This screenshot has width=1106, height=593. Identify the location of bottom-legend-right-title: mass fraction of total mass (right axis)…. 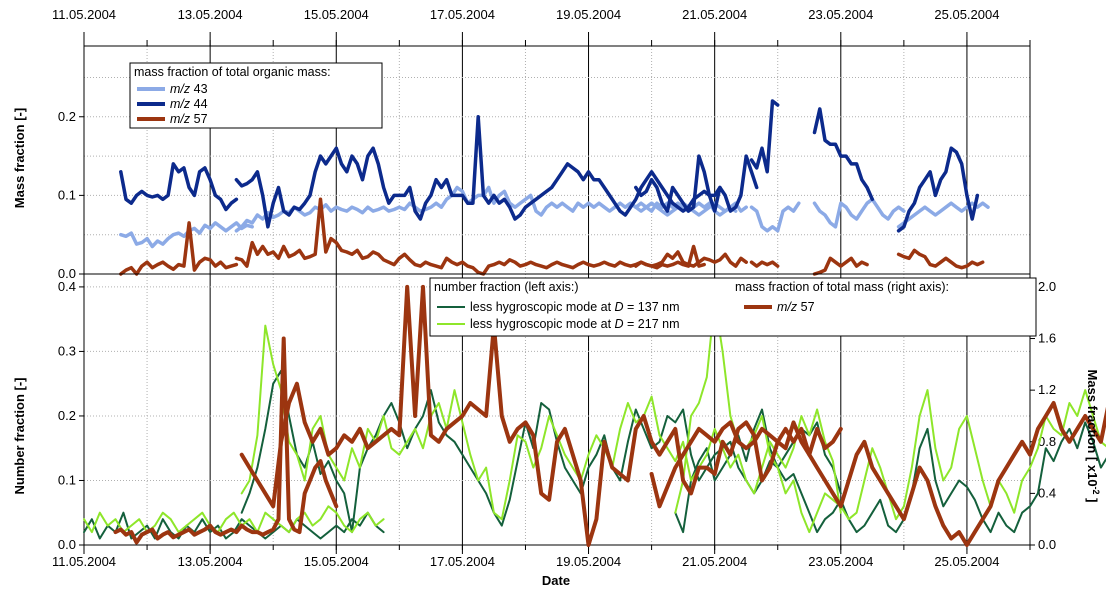
(842, 287).